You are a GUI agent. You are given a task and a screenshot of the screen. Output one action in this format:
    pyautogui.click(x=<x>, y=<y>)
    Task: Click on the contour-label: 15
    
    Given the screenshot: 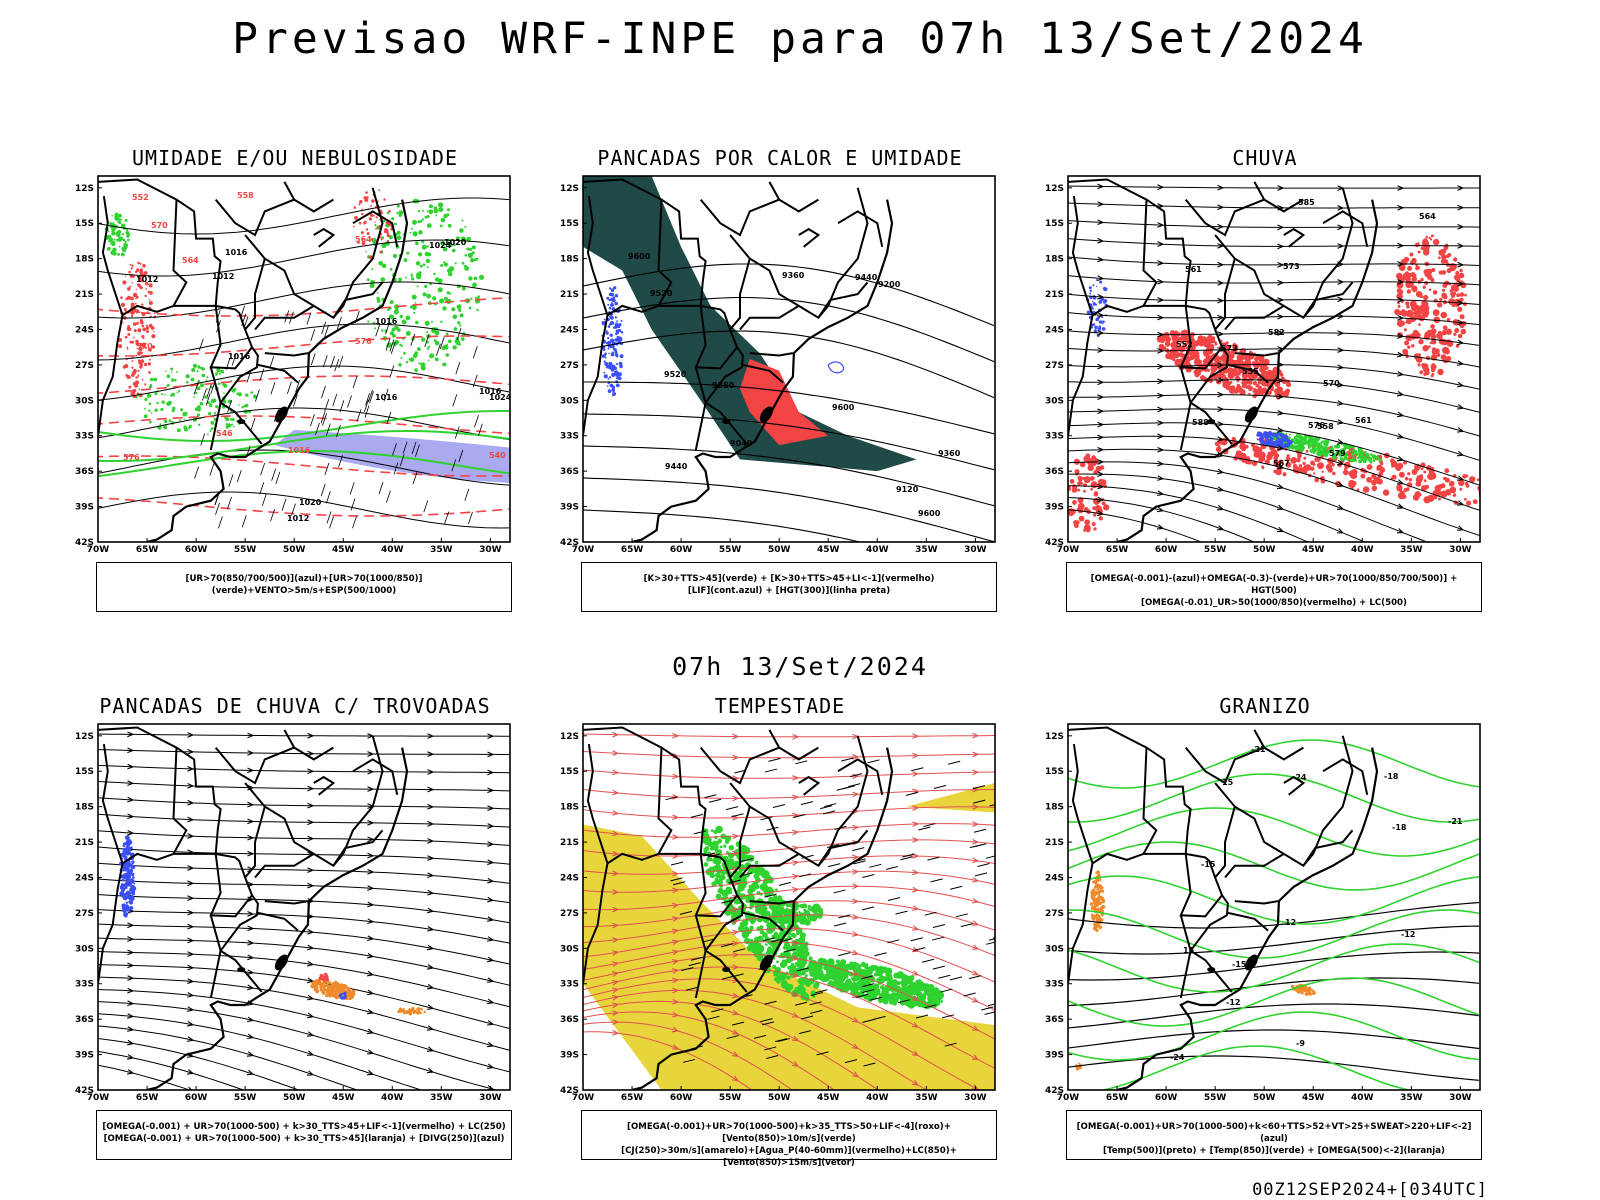 What is the action you would take?
    pyautogui.click(x=1228, y=782)
    